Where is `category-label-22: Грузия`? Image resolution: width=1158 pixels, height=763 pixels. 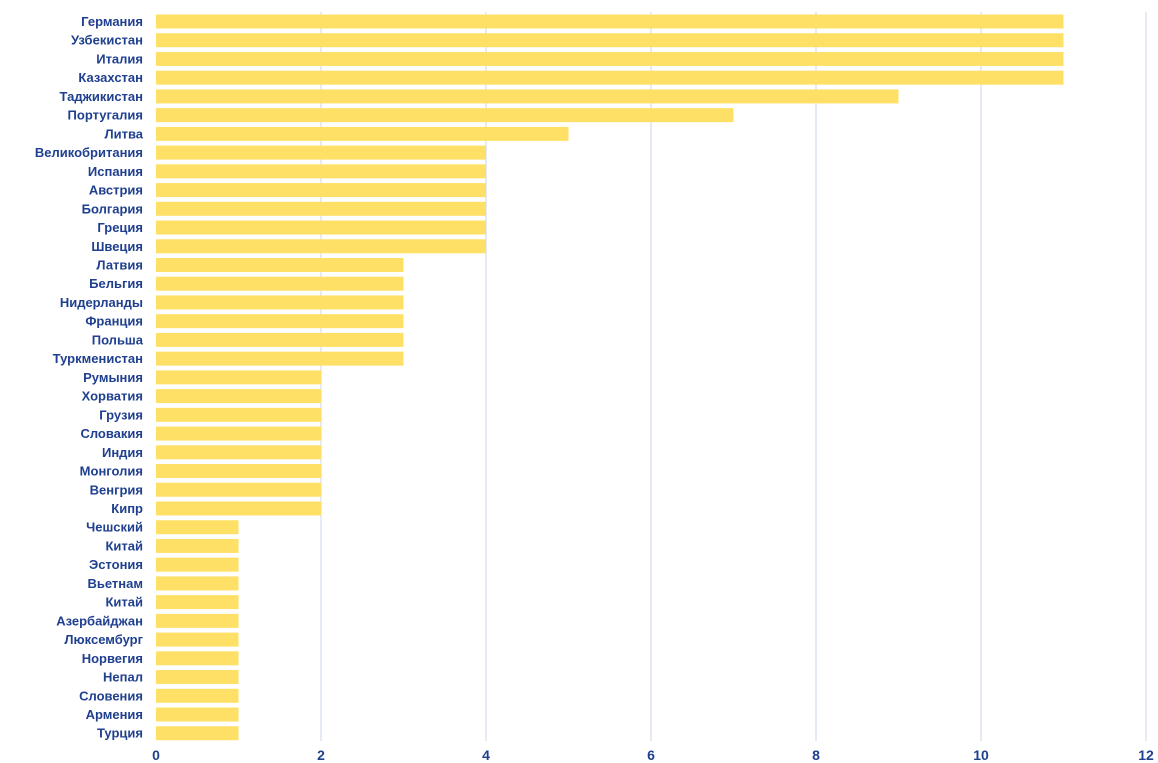 category-label-22: Грузия is located at coordinates (121, 414).